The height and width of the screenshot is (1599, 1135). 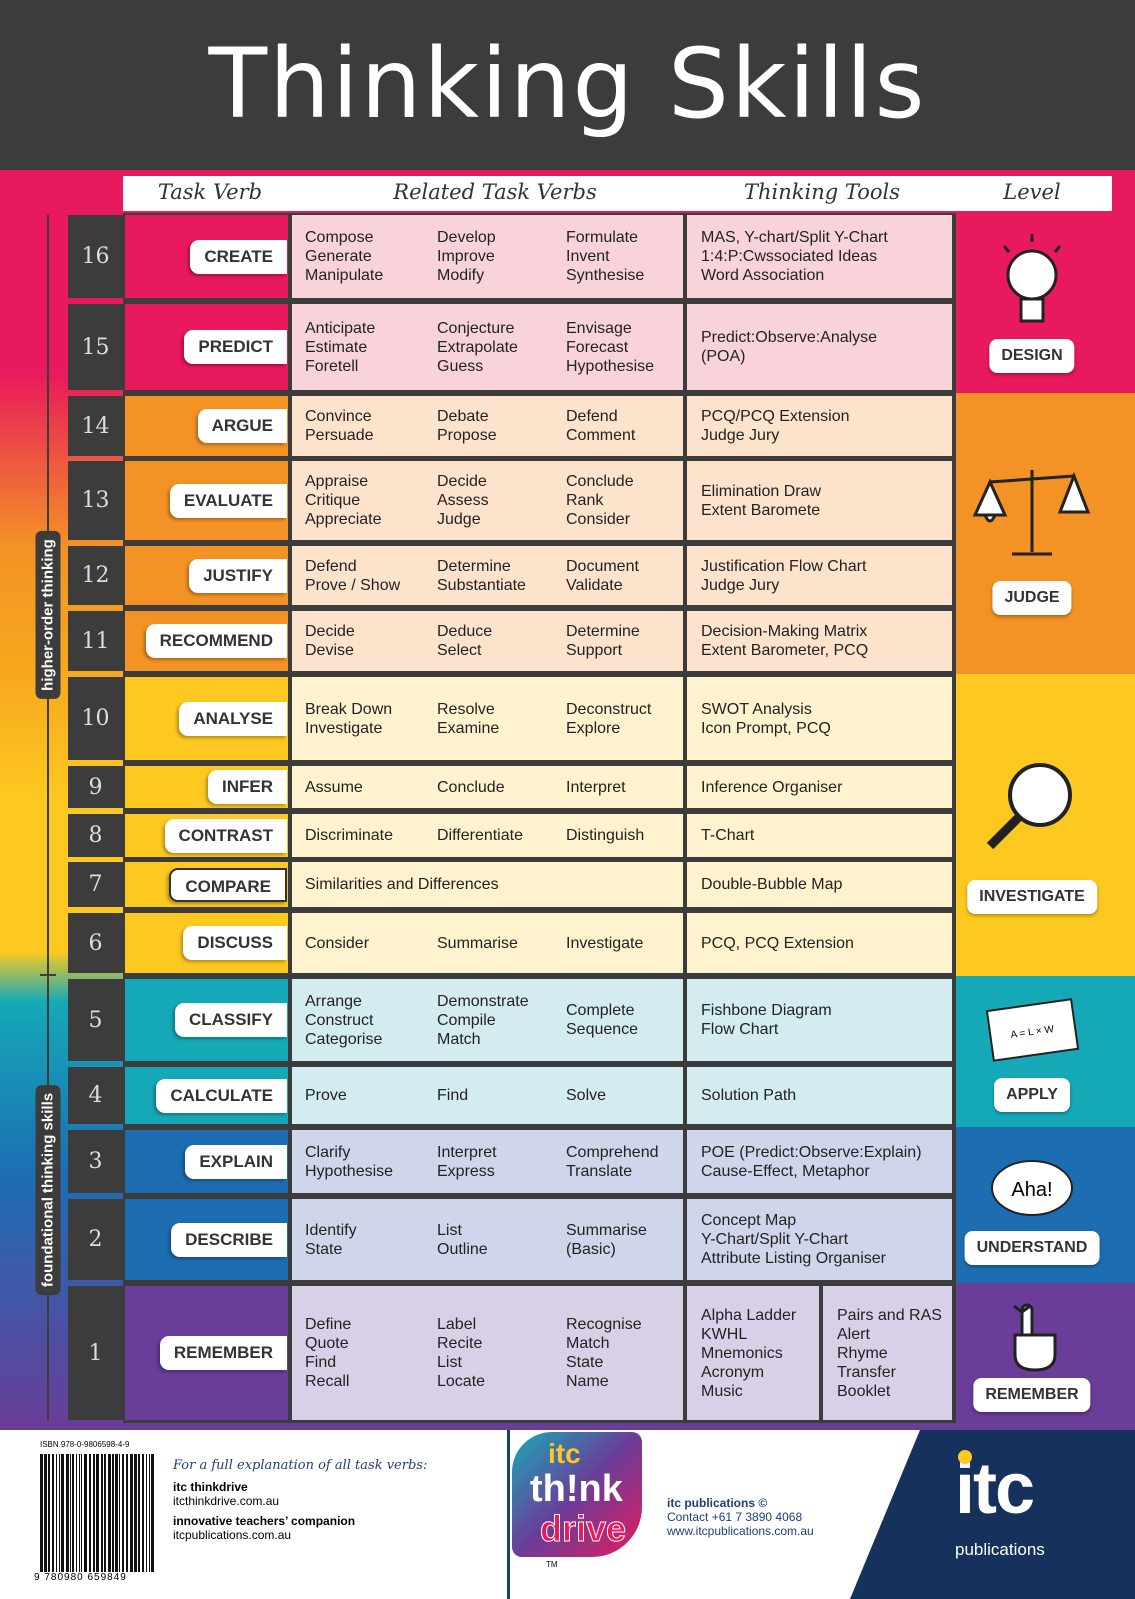 I want to click on related-verb: Conclude, so click(x=471, y=787).